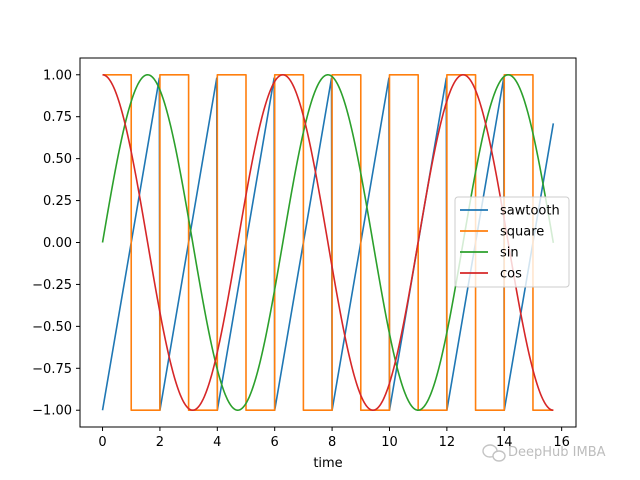 The height and width of the screenshot is (480, 640). Describe the element at coordinates (494, 453) in the screenshot. I see `wechat-icon` at that location.